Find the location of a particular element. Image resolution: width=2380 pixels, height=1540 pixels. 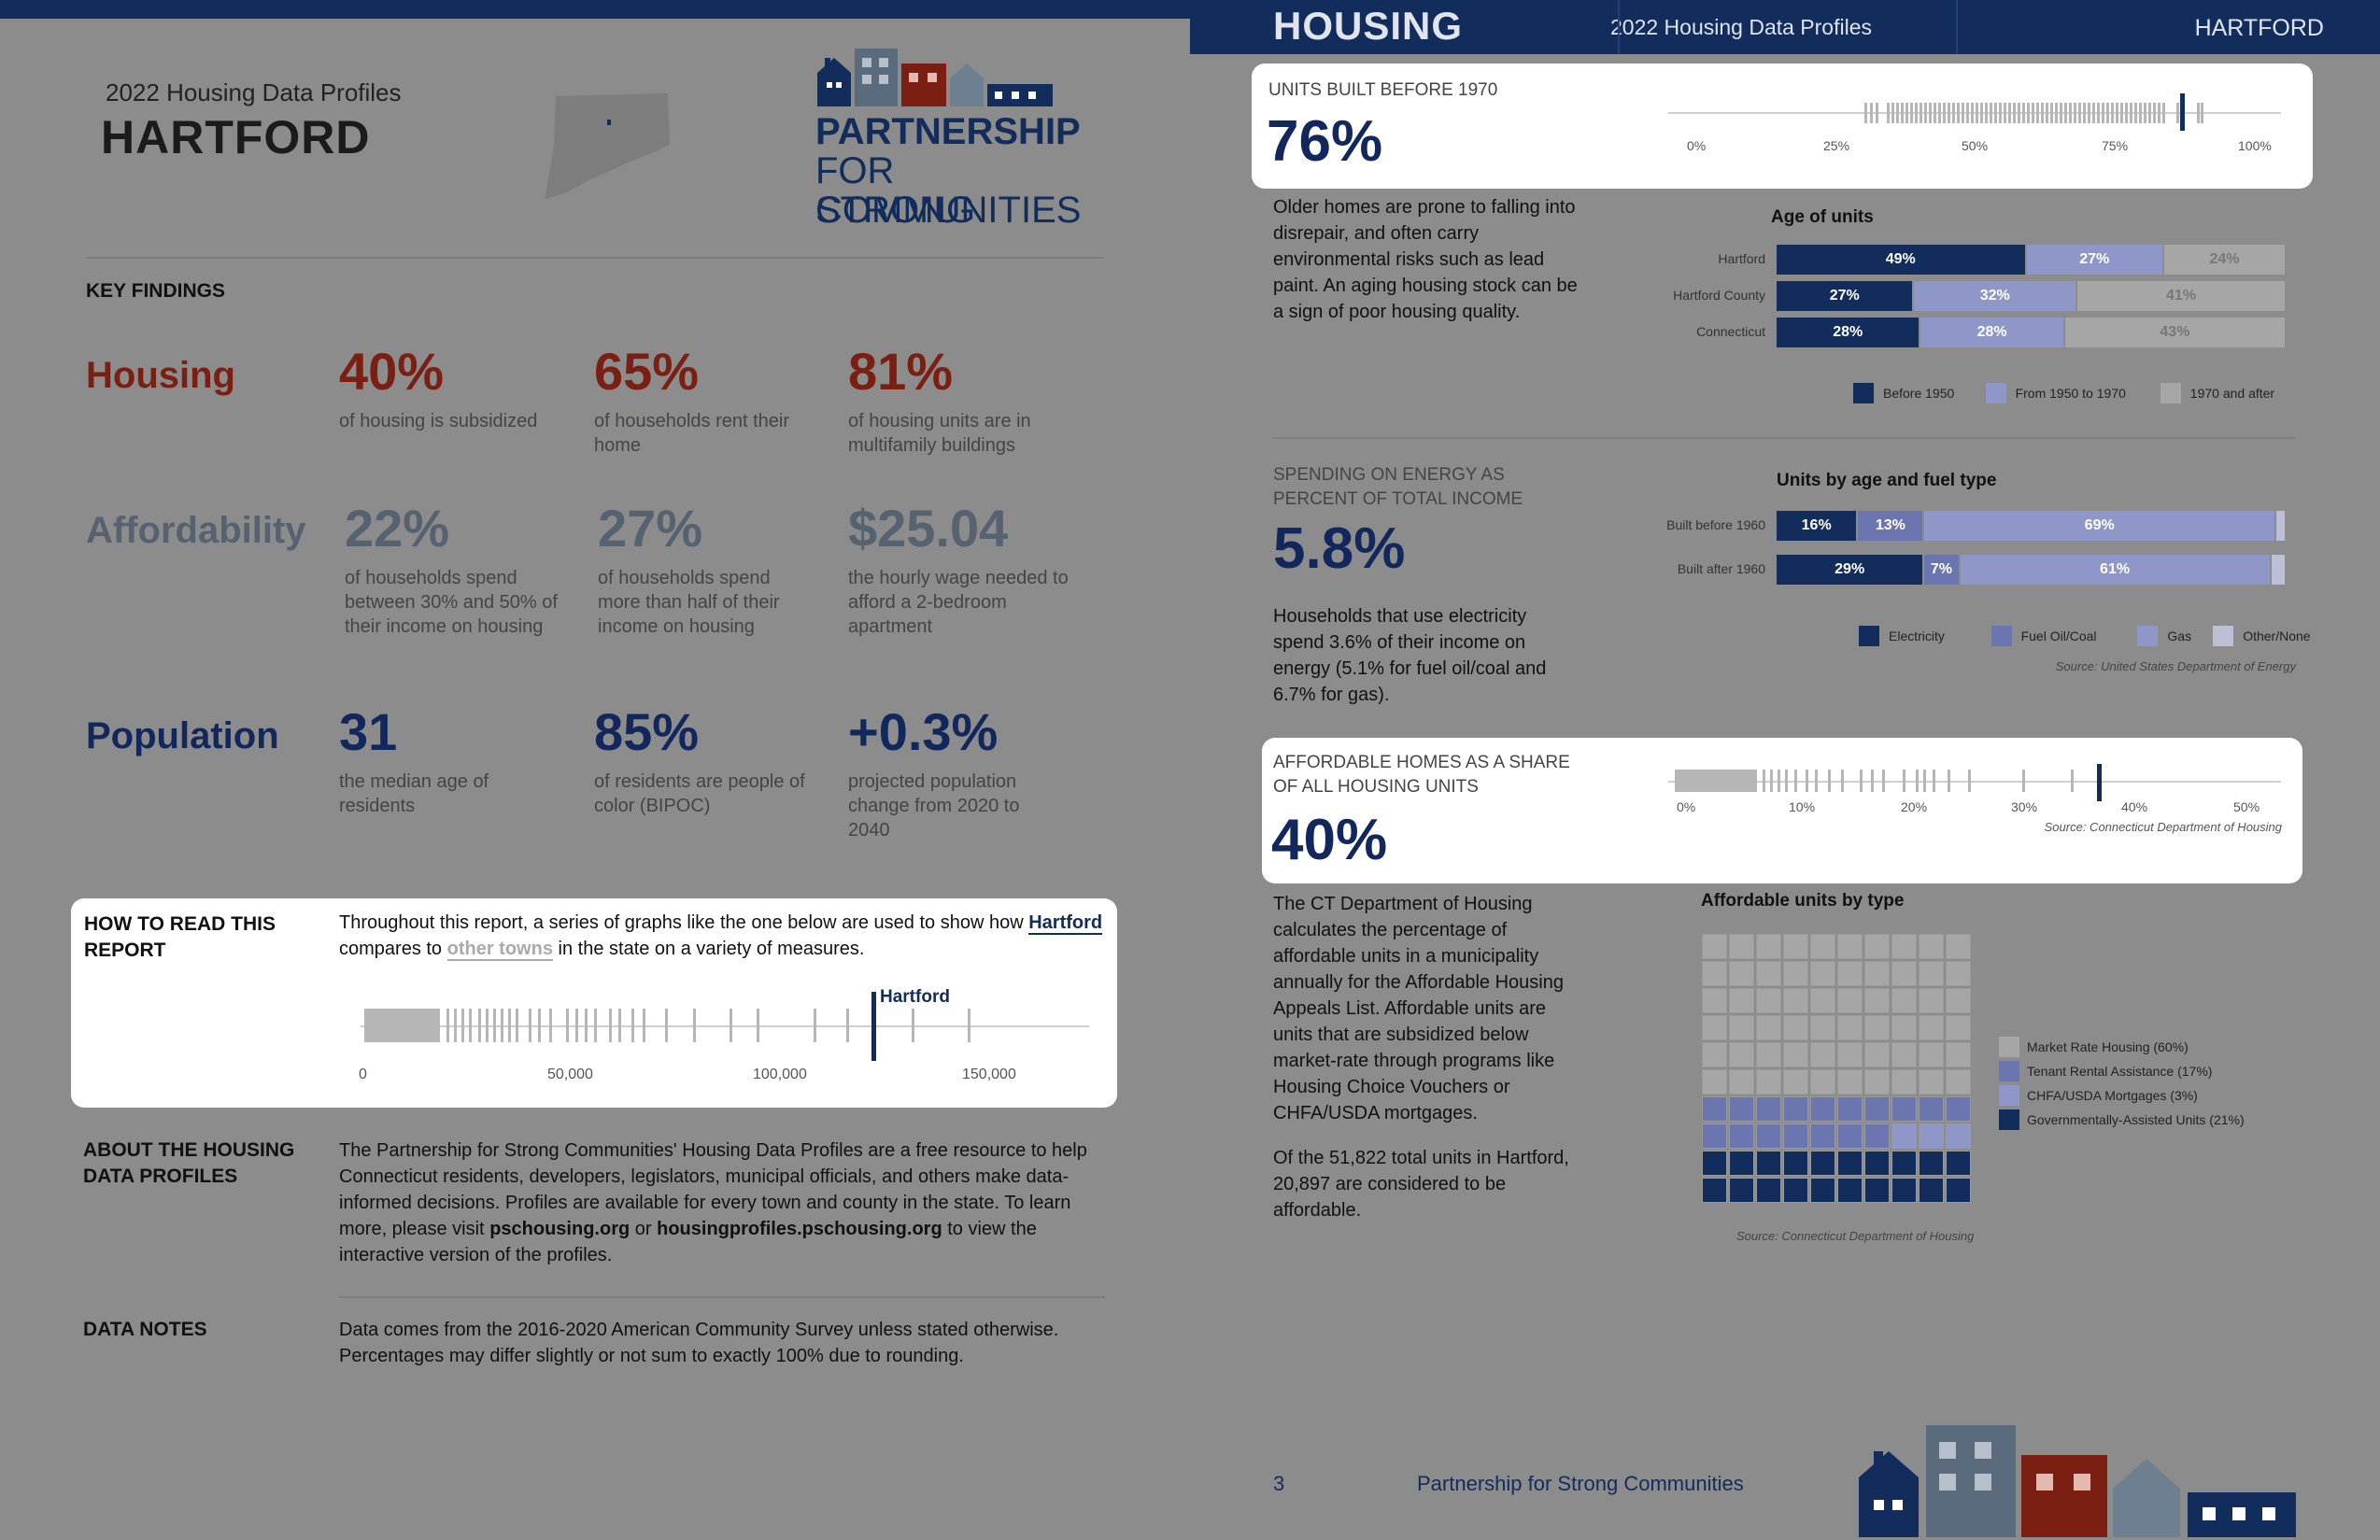

bar-category-label: Connecticut is located at coordinates (1730, 331).